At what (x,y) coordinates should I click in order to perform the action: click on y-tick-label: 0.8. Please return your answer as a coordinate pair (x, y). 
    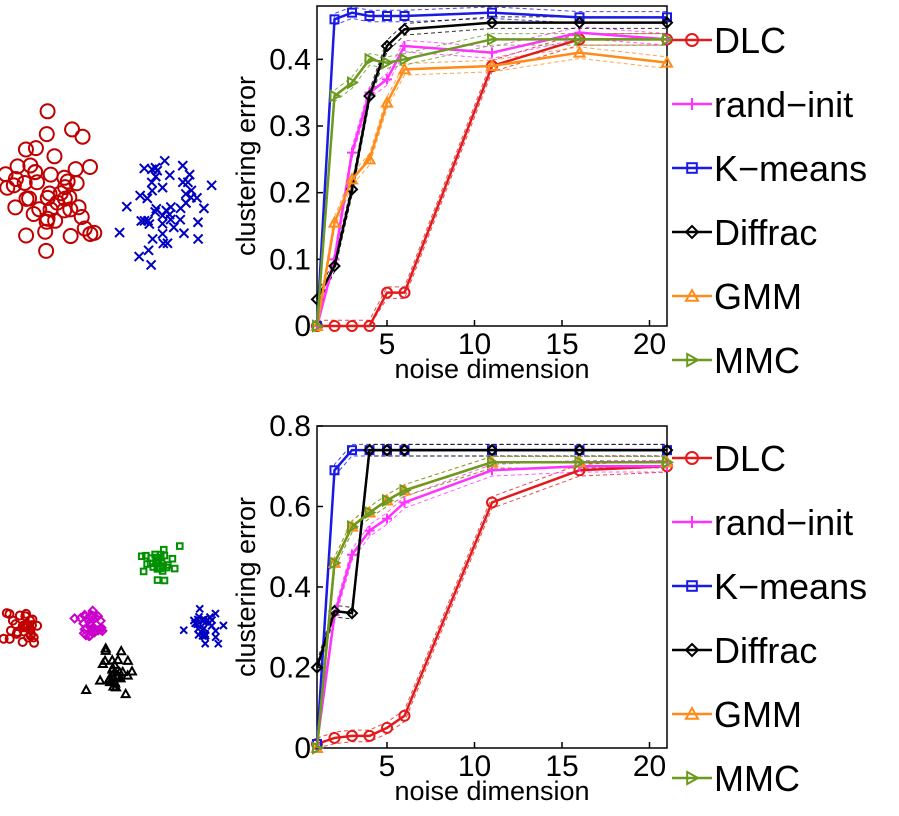
    Looking at the image, I should click on (290, 426).